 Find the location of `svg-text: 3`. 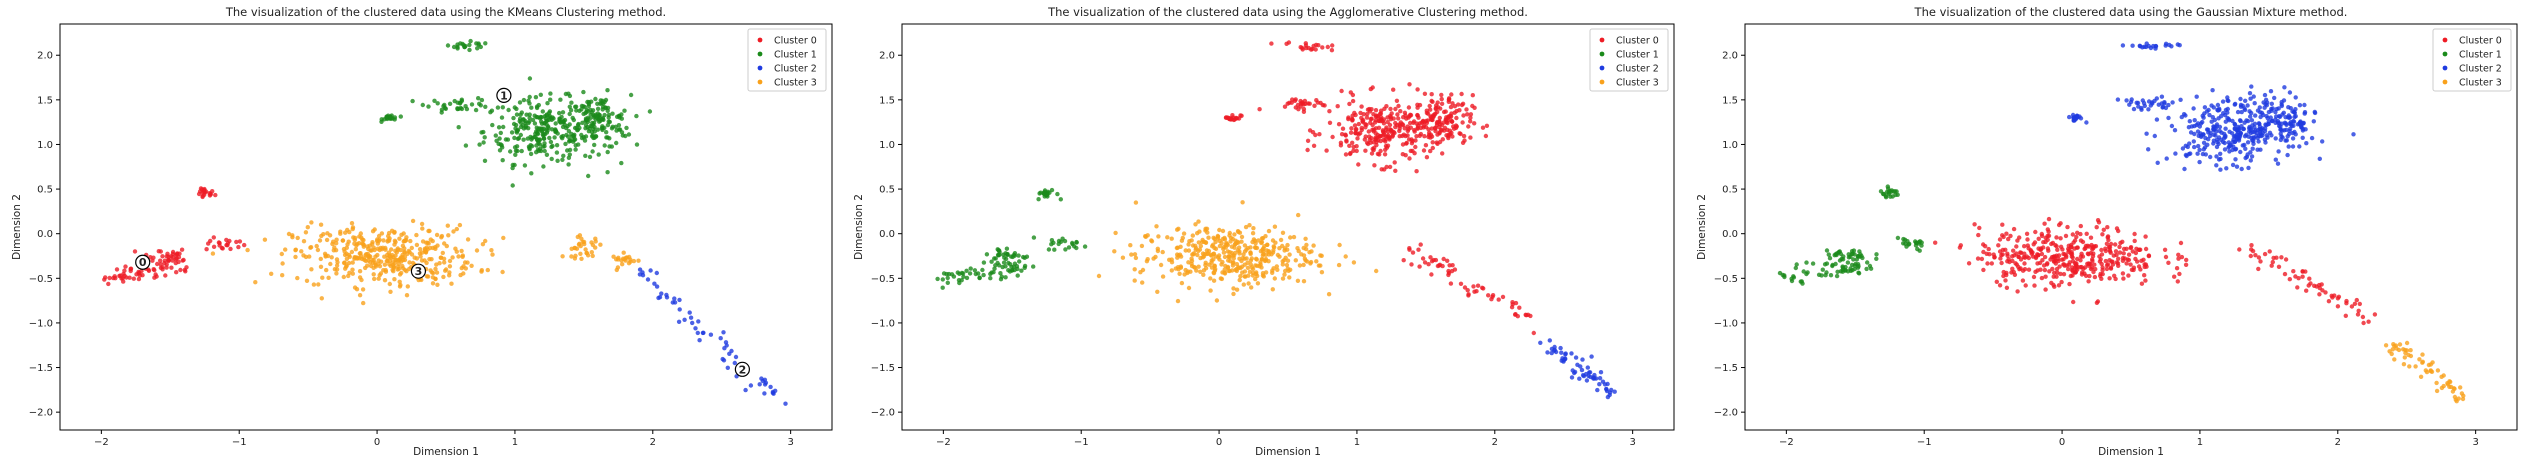

svg-text: 3 is located at coordinates (419, 271).